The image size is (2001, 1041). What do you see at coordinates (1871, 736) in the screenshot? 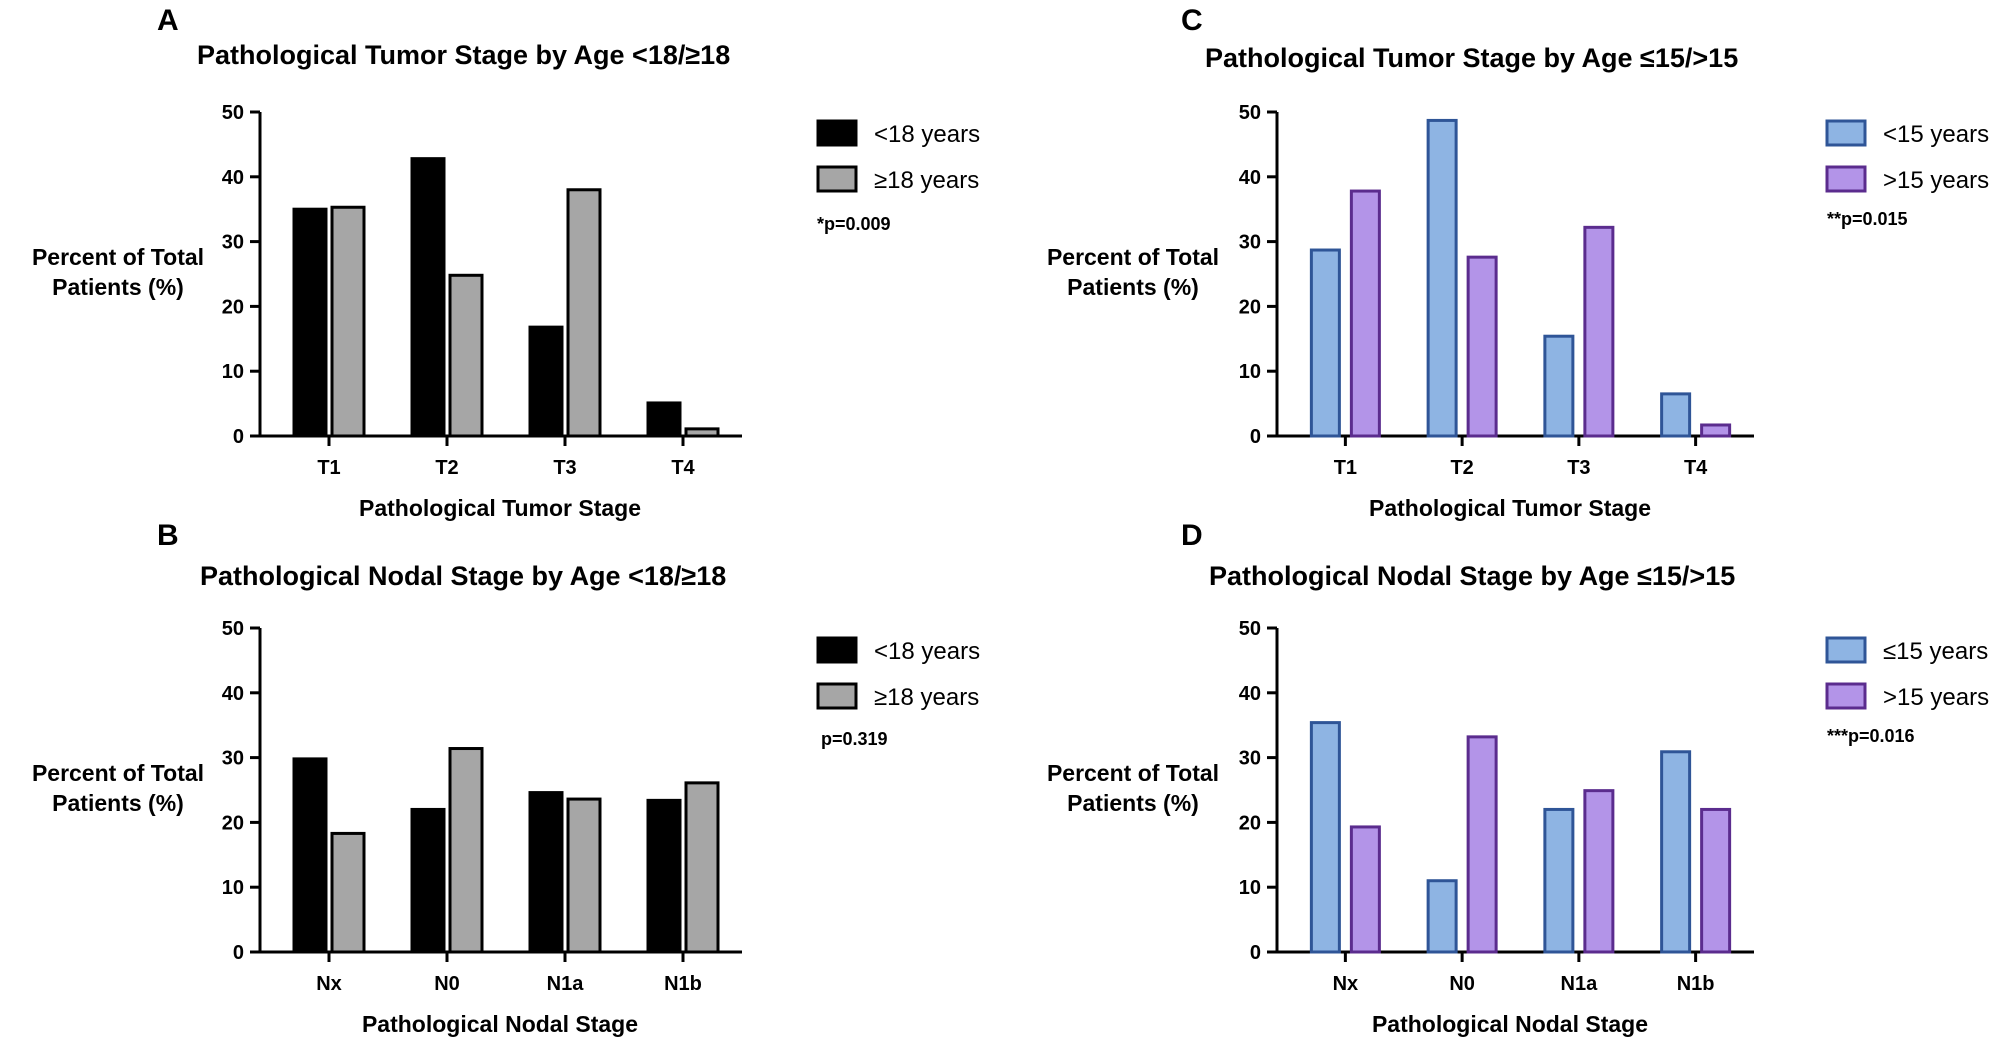
I see `p-value-annotation-d: ***p=0.016` at bounding box center [1871, 736].